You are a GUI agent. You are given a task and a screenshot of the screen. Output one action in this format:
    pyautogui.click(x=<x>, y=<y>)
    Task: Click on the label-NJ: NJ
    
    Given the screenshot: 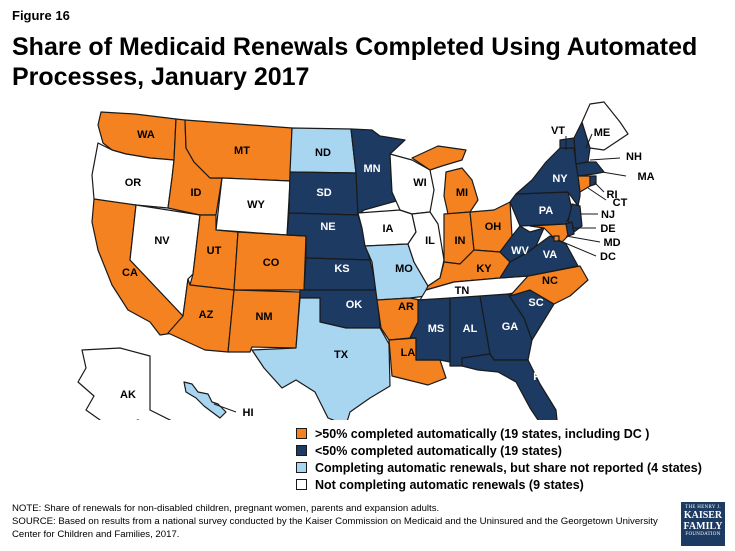 What is the action you would take?
    pyautogui.click(x=608, y=215)
    